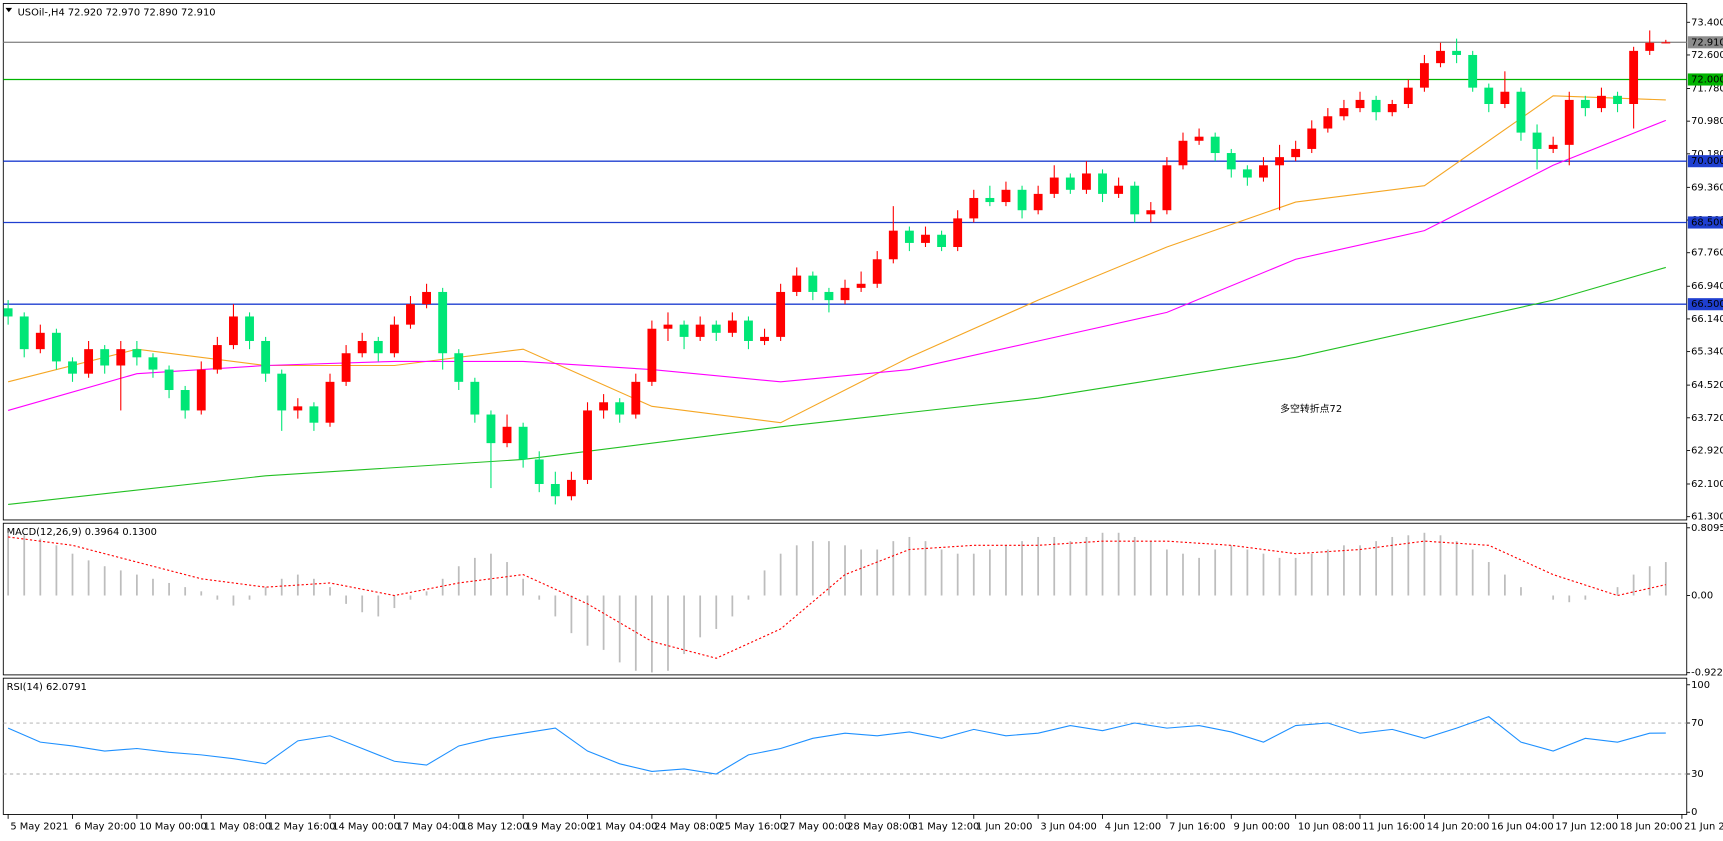 Image resolution: width=1723 pixels, height=841 pixels. What do you see at coordinates (237, 827) in the screenshot?
I see `x-tick-label: 11 May 08:00` at bounding box center [237, 827].